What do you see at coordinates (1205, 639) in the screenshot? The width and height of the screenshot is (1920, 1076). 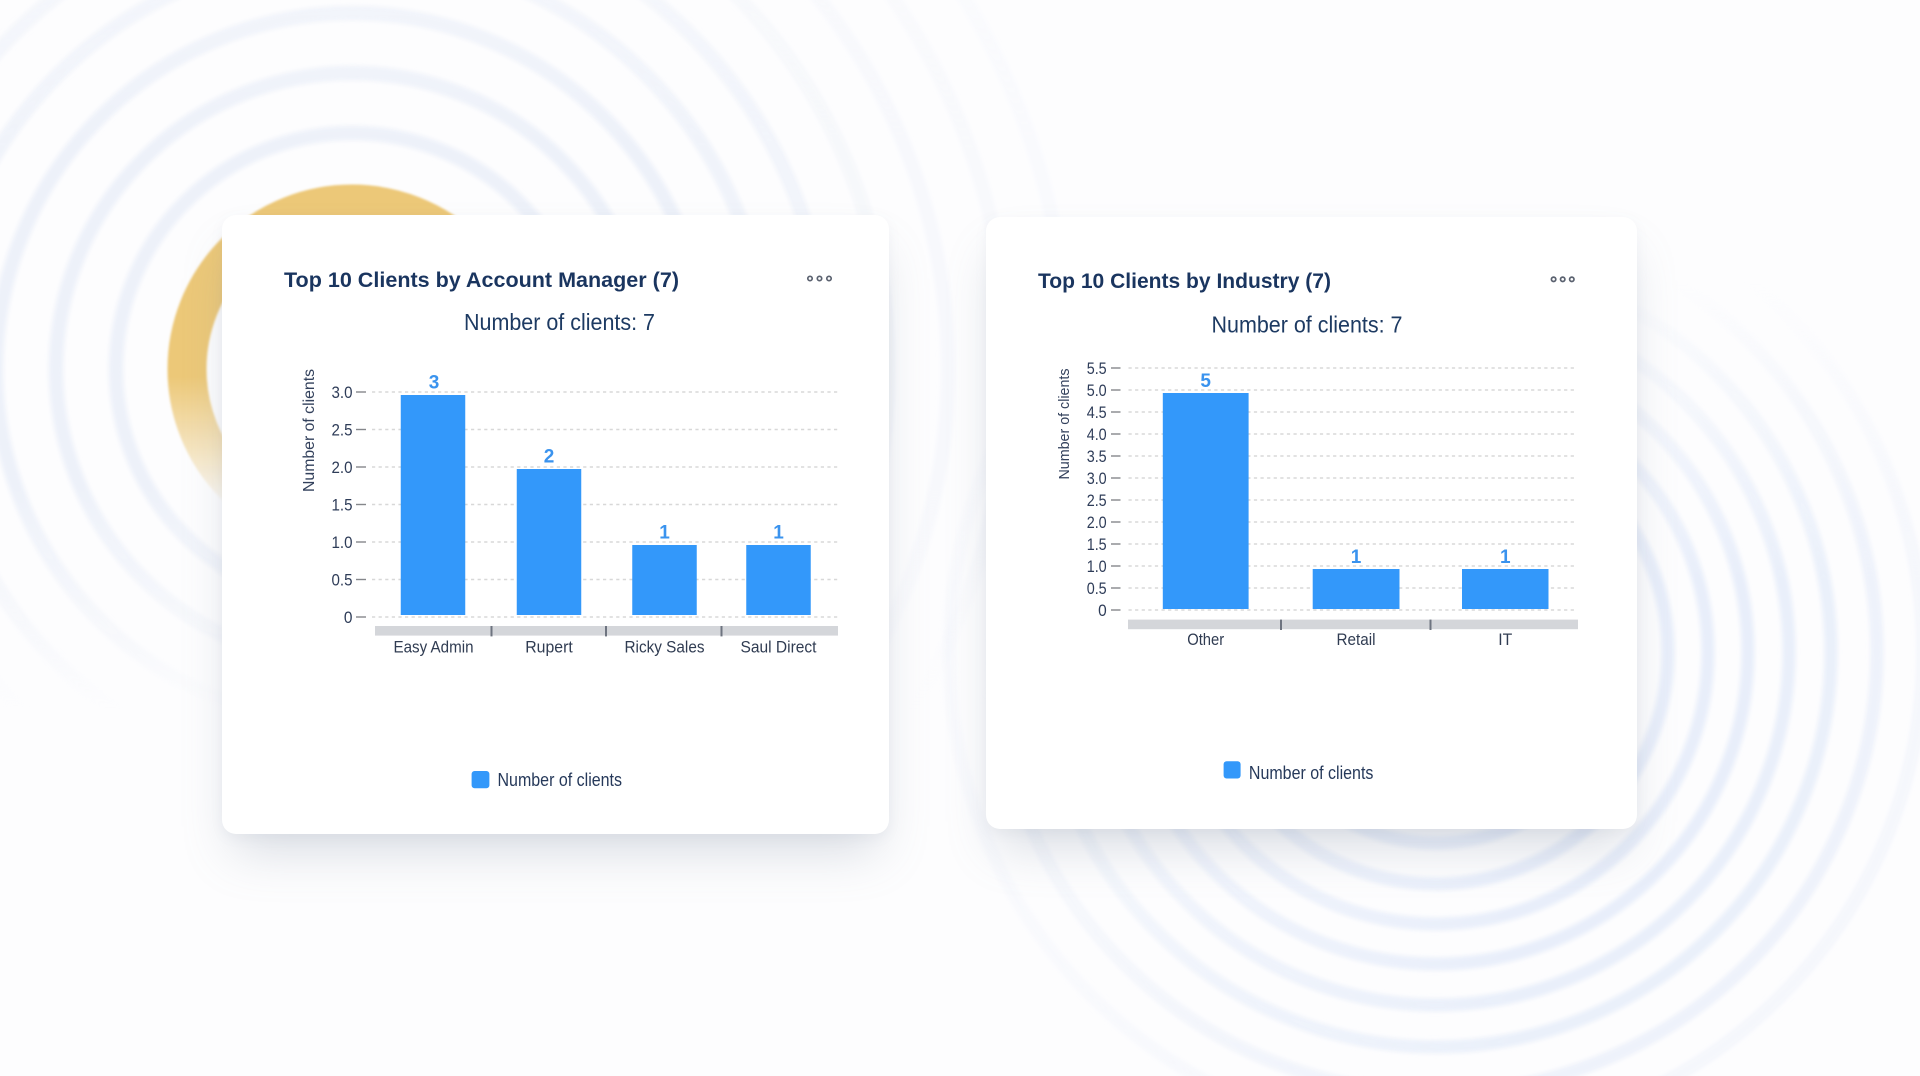 I see `svg-text: Other` at bounding box center [1205, 639].